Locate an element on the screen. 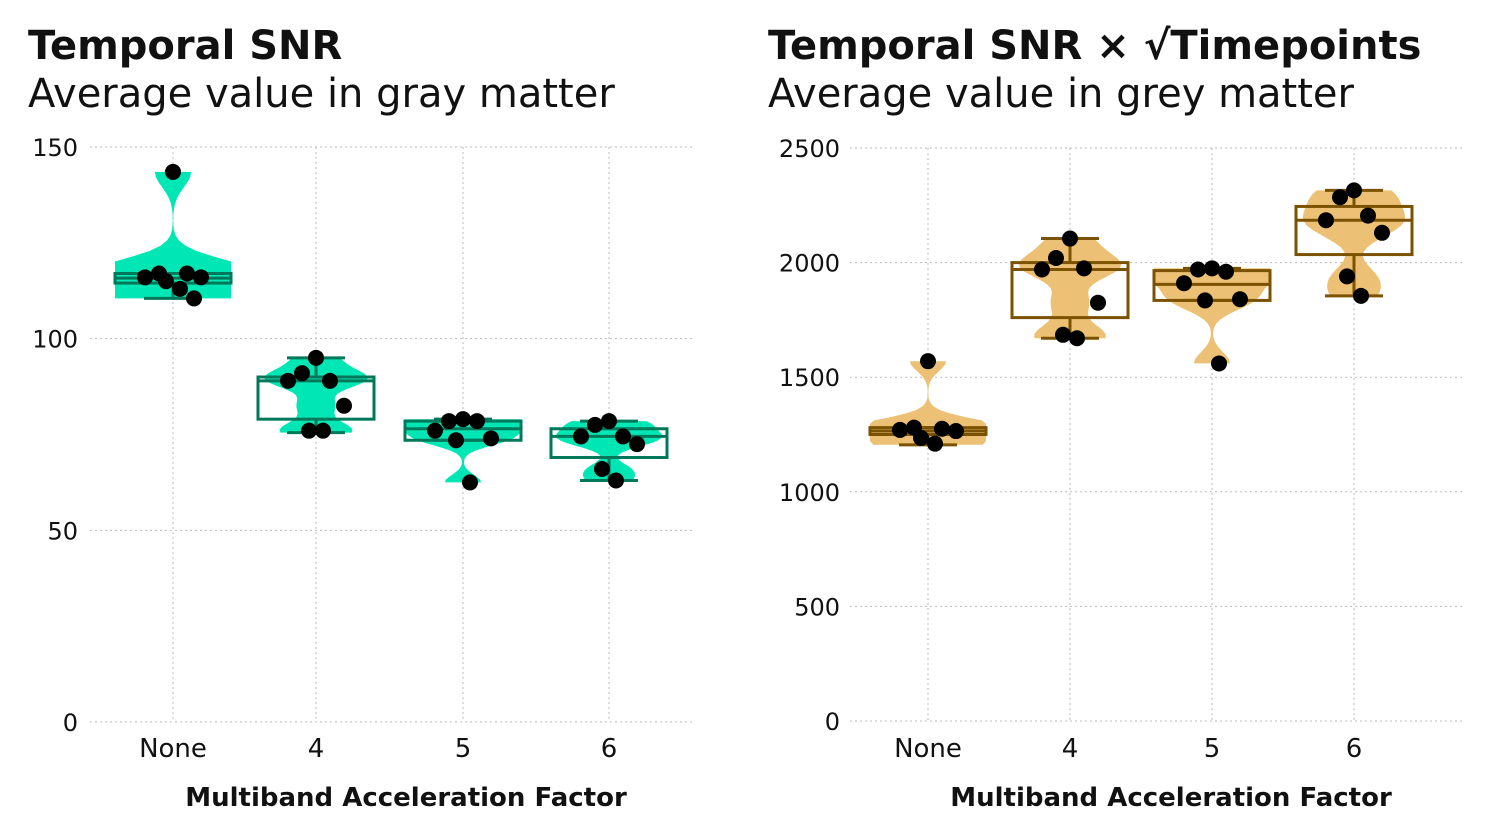  y-tick-label: 1000 is located at coordinates (809, 493).